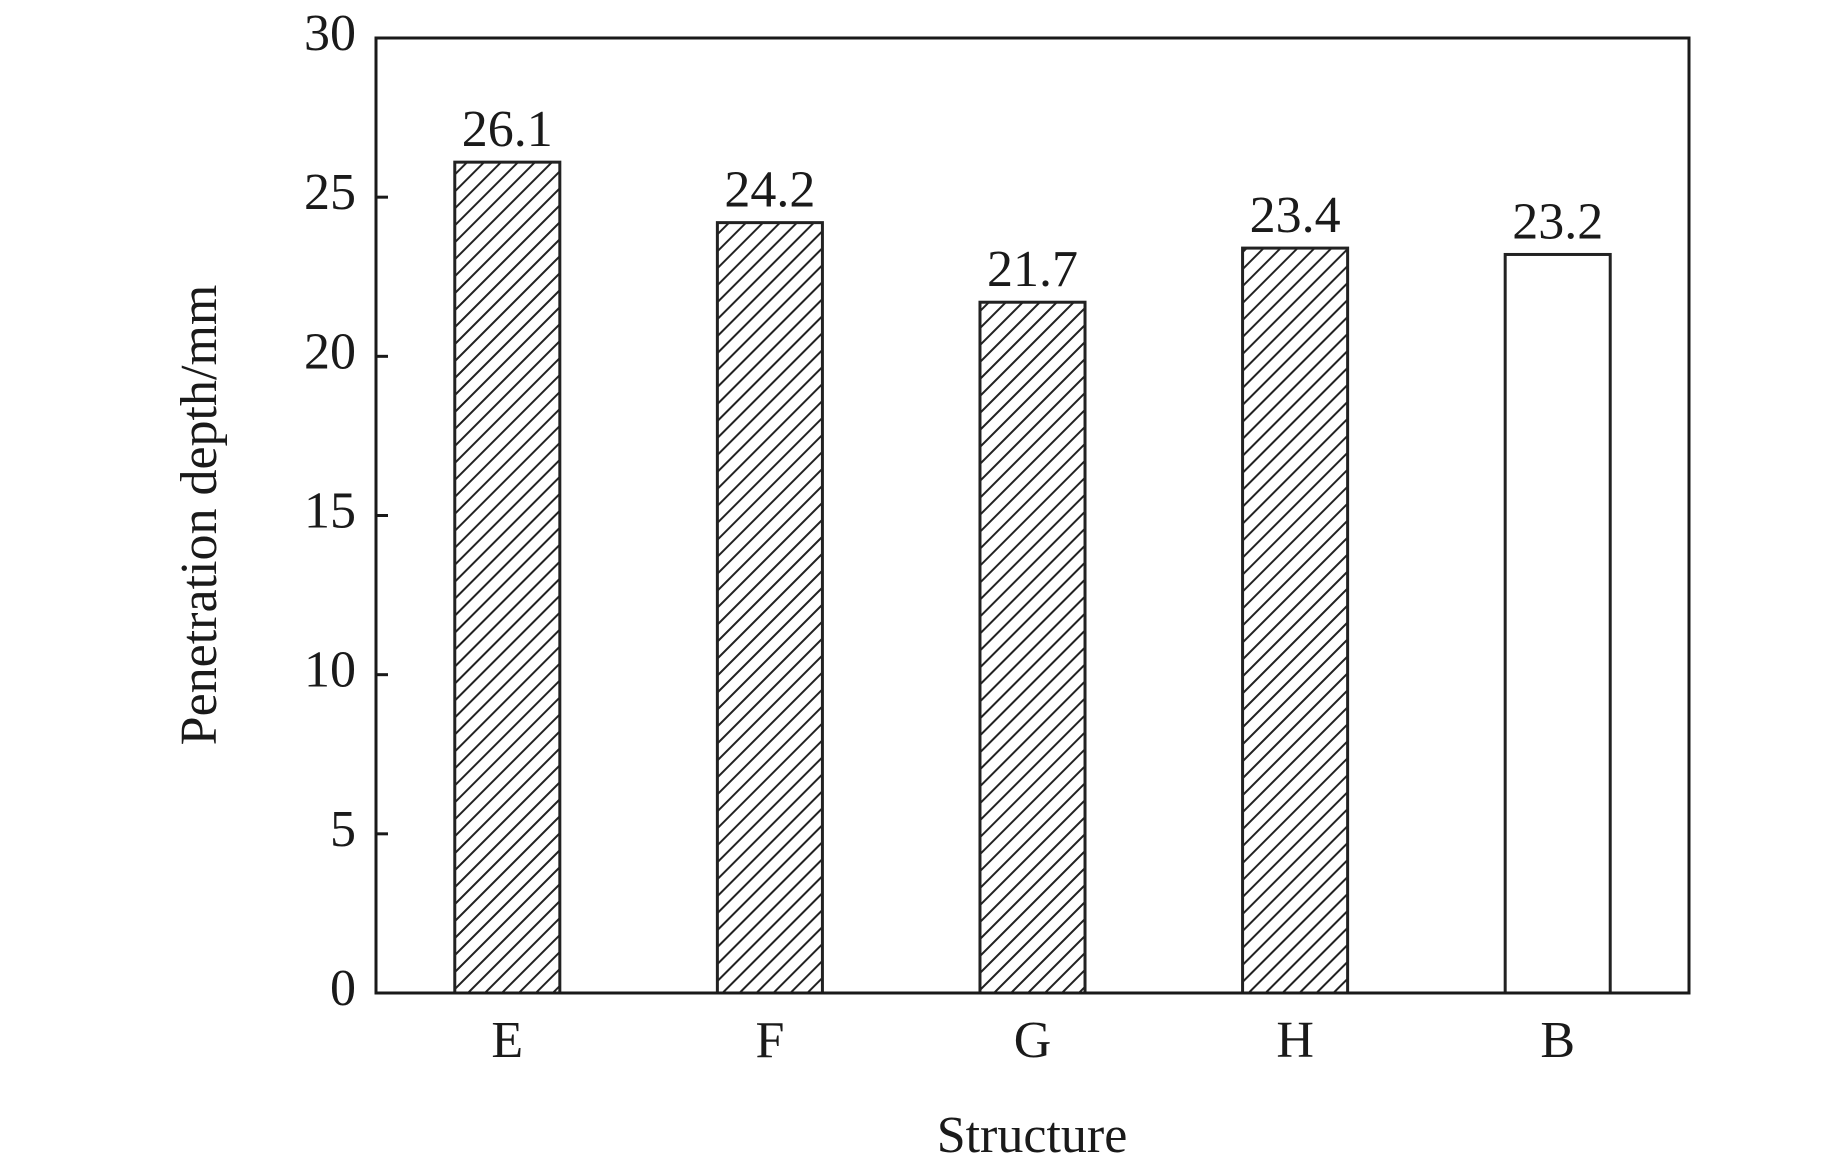 The height and width of the screenshot is (1169, 1843). What do you see at coordinates (1557, 1040) in the screenshot?
I see `x-tick-label: B` at bounding box center [1557, 1040].